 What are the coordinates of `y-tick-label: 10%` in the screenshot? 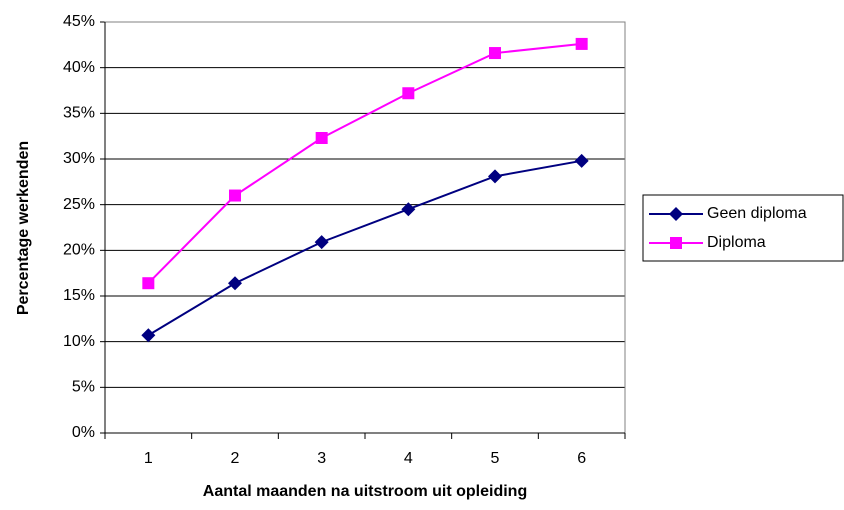 It's located at (79, 341).